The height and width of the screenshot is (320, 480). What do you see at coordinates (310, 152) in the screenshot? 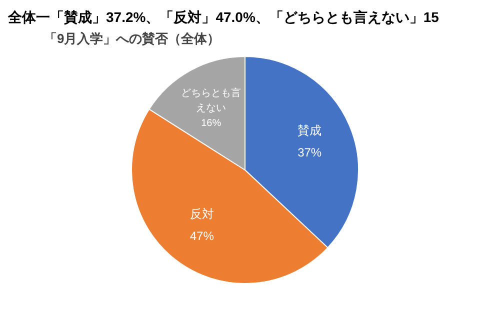
I see `data-label: 37%` at bounding box center [310, 152].